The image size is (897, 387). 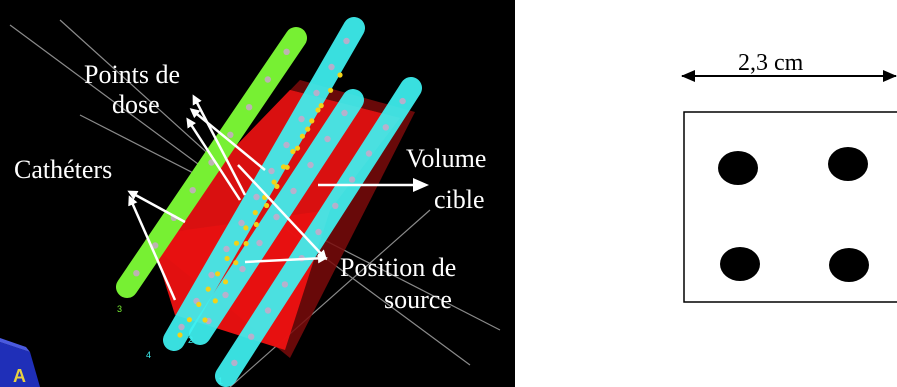 I want to click on label-dose-points-2: dose, so click(x=136, y=104).